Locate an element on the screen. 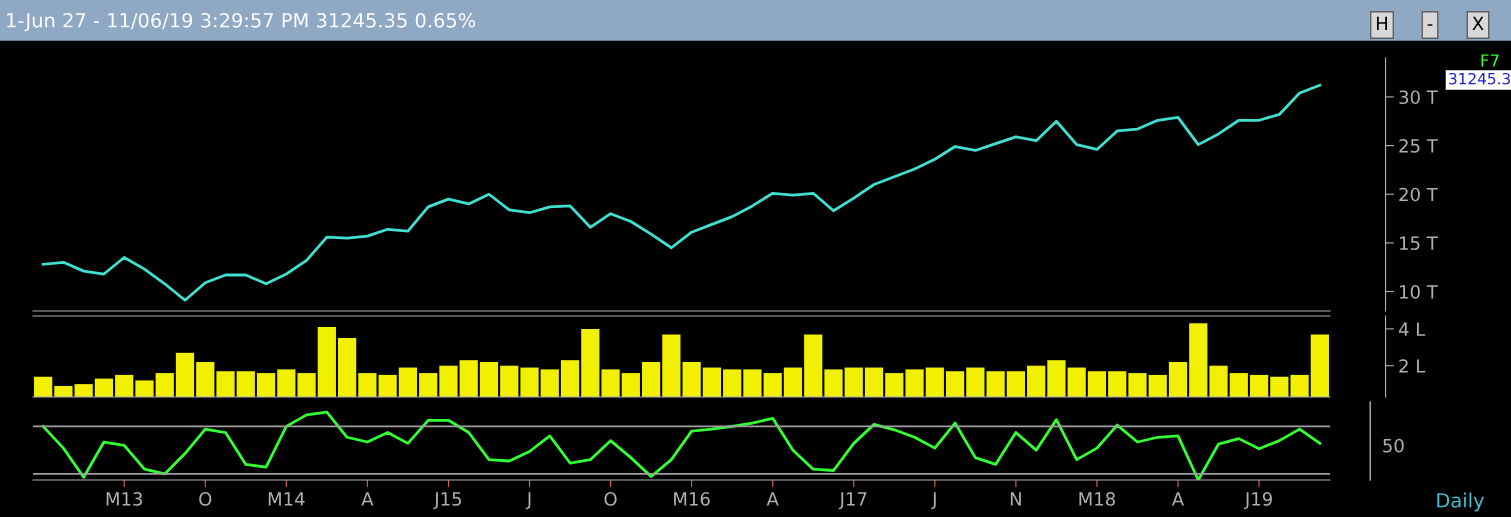 Image resolution: width=1511 pixels, height=517 pixels. y-tick-label: 2 L is located at coordinates (1412, 366).